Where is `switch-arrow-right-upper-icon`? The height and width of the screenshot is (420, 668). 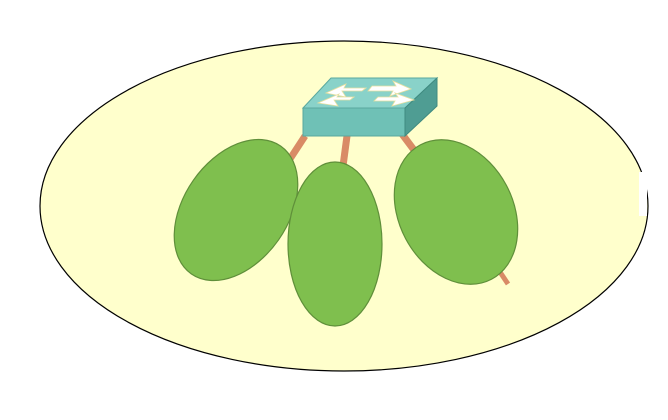
switch-arrow-right-upper-icon is located at coordinates (390, 88).